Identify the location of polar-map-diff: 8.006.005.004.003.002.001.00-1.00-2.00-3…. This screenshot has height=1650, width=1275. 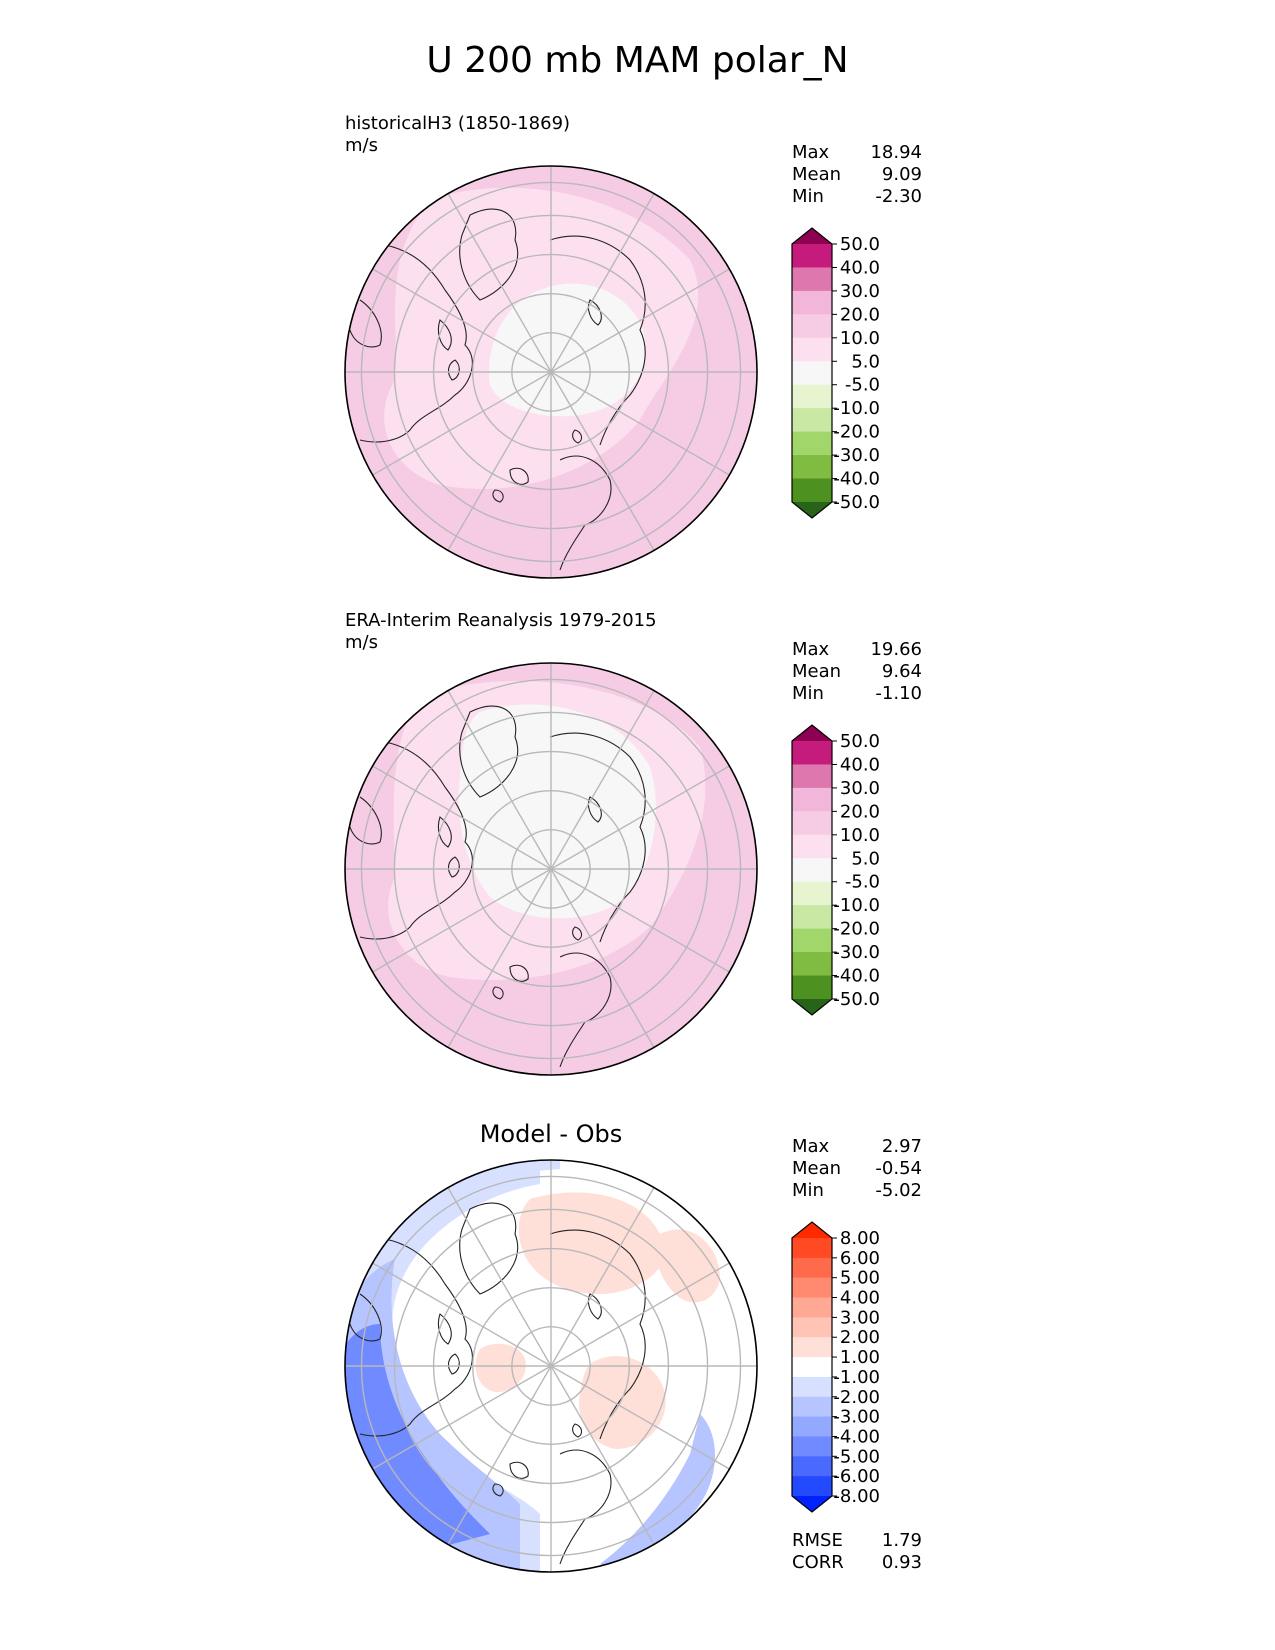
(612, 1366).